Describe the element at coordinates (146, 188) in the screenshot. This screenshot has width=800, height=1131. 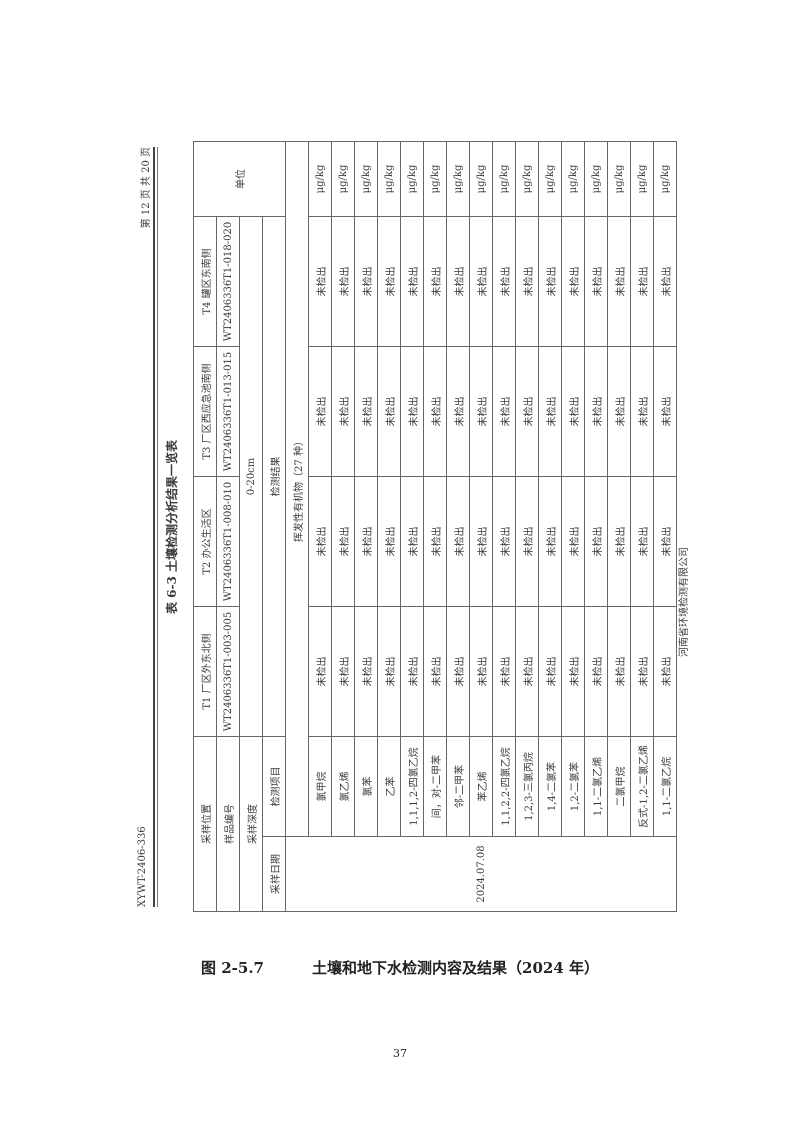
I see `page-info: 第 12 页 共 20 页` at that location.